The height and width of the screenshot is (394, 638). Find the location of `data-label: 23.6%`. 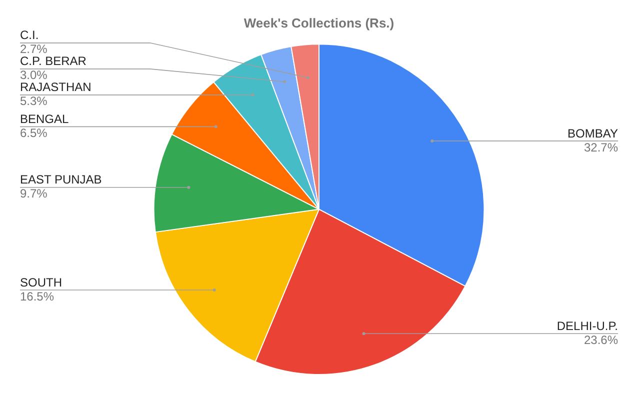

data-label: 23.6% is located at coordinates (601, 339).